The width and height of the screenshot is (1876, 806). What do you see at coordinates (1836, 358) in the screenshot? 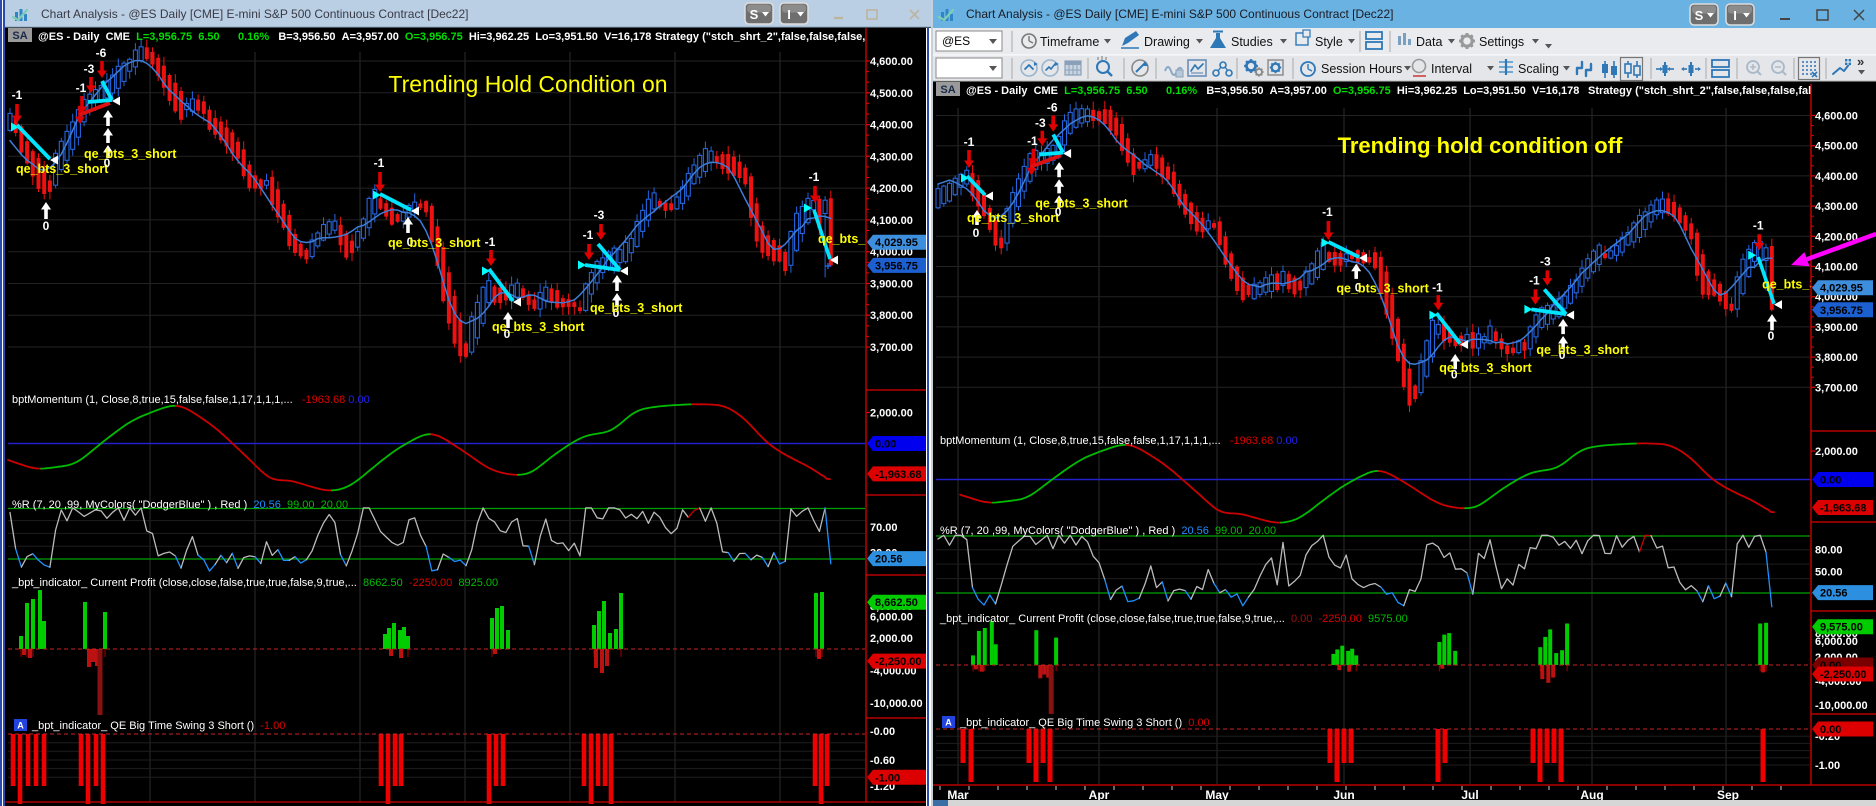
I see `svg-text: 3,800.00` at bounding box center [1836, 358].